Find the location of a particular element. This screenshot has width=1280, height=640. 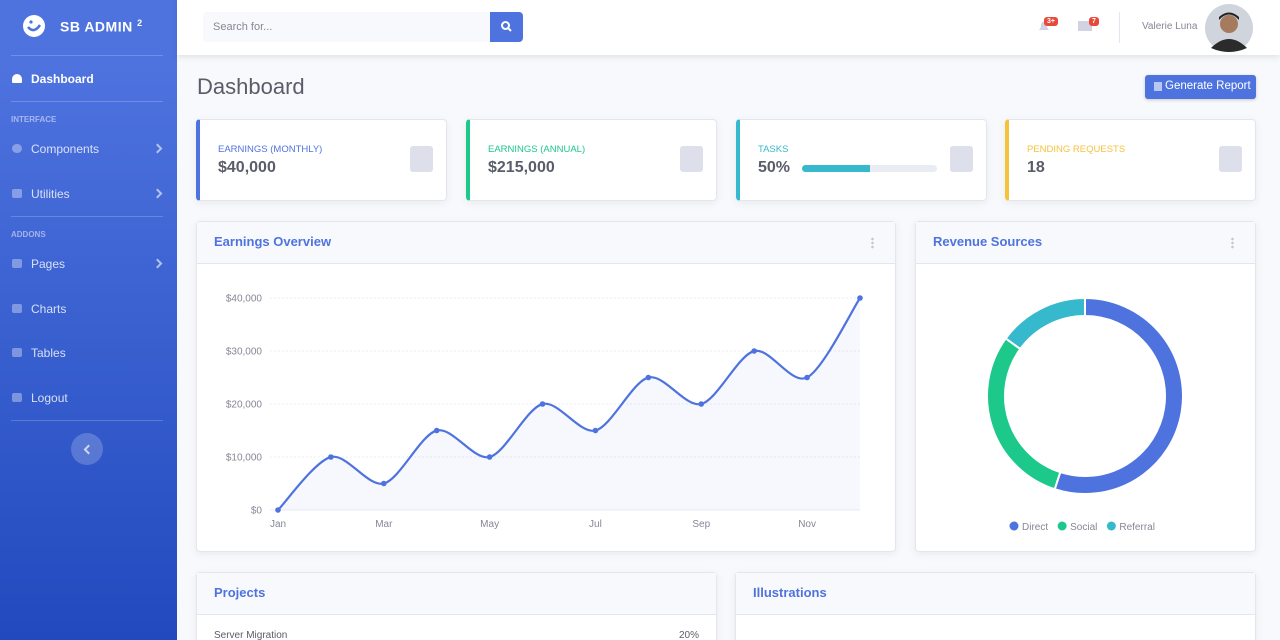

card-title: Illustrations is located at coordinates (790, 592).